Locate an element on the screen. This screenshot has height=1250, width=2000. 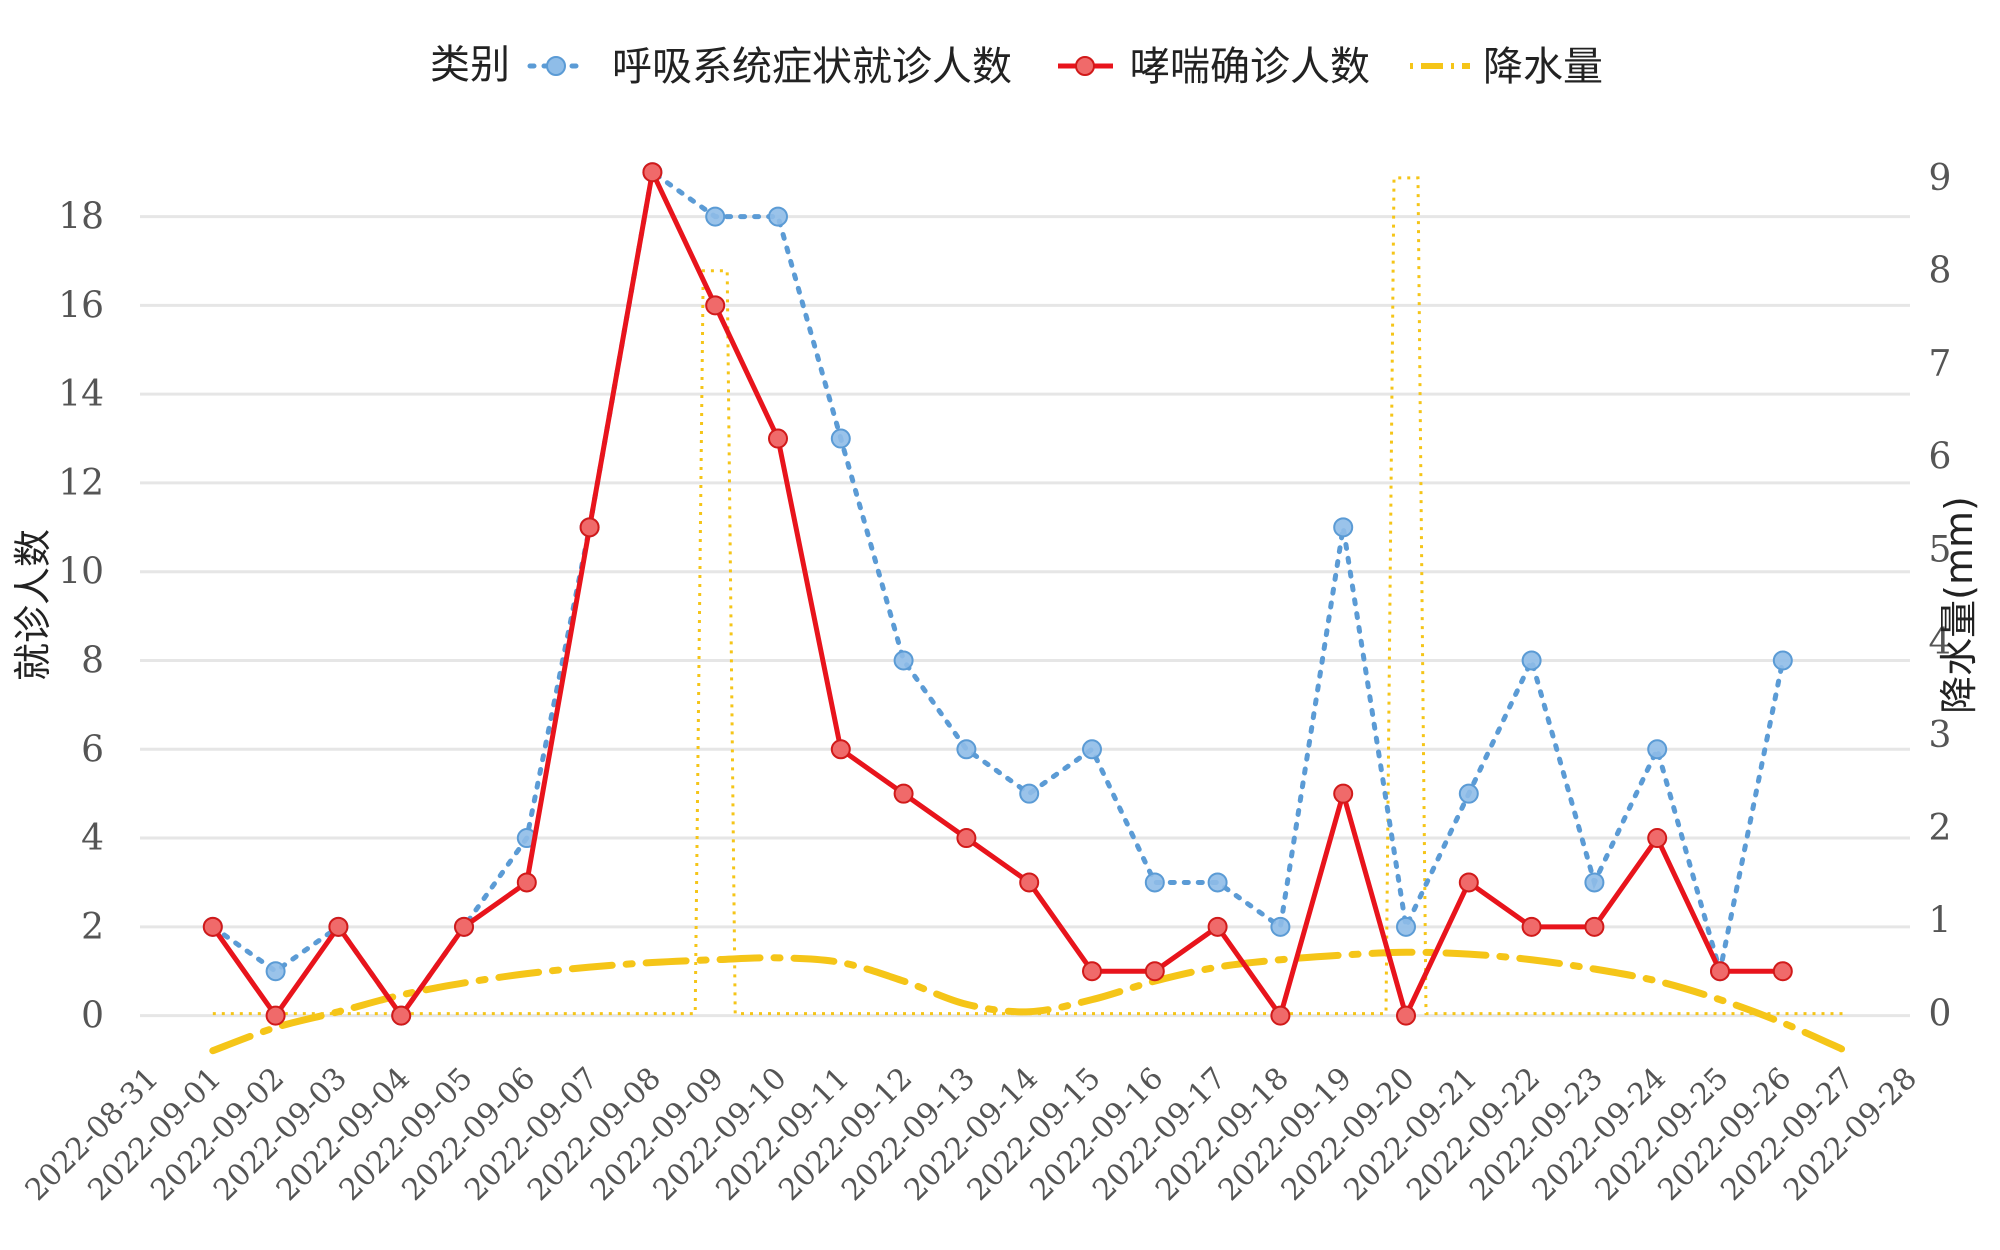
y-tick-label-left: 2 is located at coordinates (92, 927).